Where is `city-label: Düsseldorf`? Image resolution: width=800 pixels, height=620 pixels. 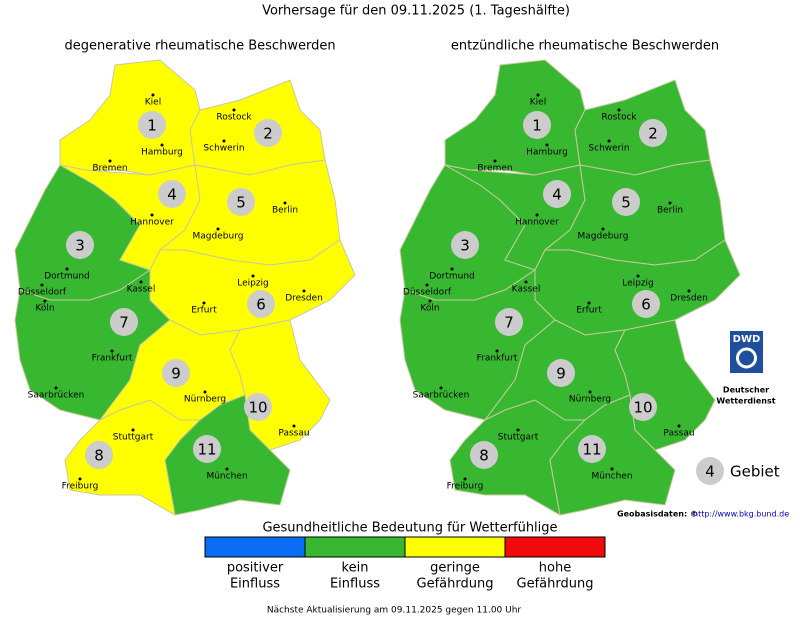 city-label: Düsseldorf is located at coordinates (427, 293).